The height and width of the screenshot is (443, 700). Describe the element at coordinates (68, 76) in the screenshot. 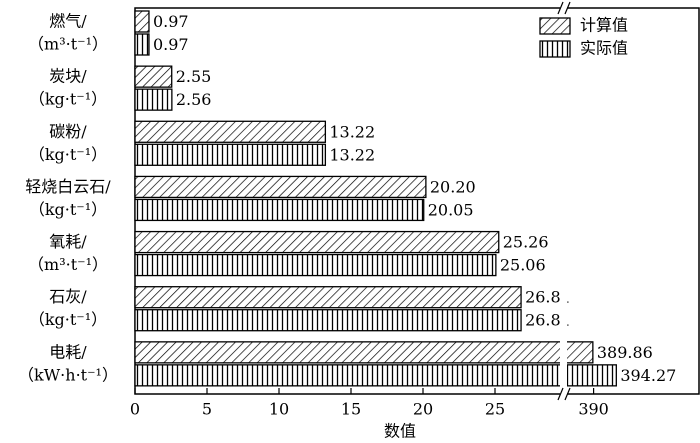

I see `category-label: 炭块/` at that location.